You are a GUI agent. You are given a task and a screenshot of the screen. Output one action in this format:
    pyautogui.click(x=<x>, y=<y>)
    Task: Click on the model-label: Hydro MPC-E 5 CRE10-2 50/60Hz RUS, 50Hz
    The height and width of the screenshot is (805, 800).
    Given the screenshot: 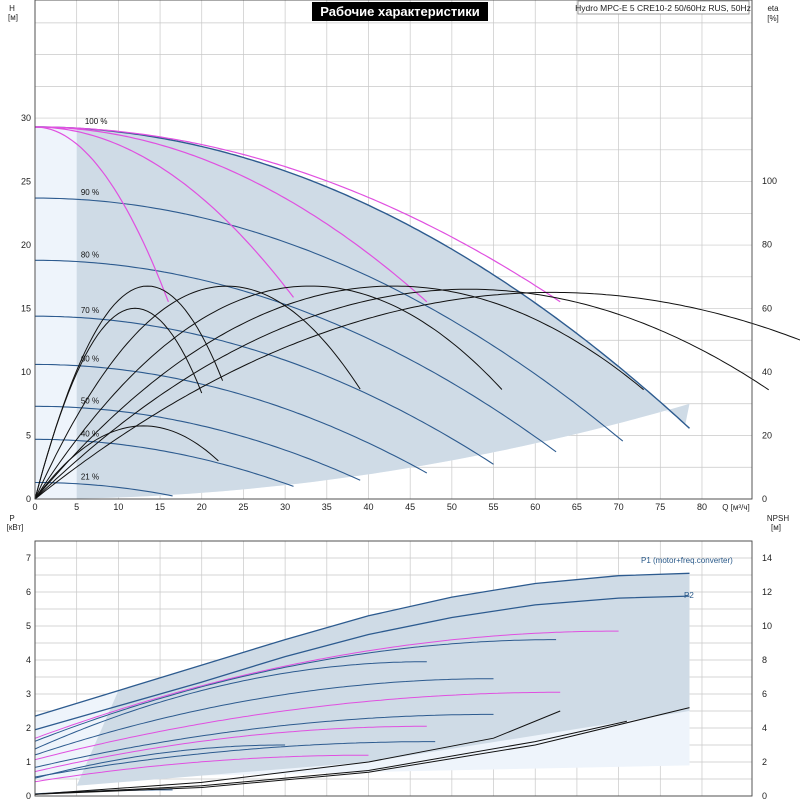 What is the action you would take?
    pyautogui.click(x=663, y=8)
    